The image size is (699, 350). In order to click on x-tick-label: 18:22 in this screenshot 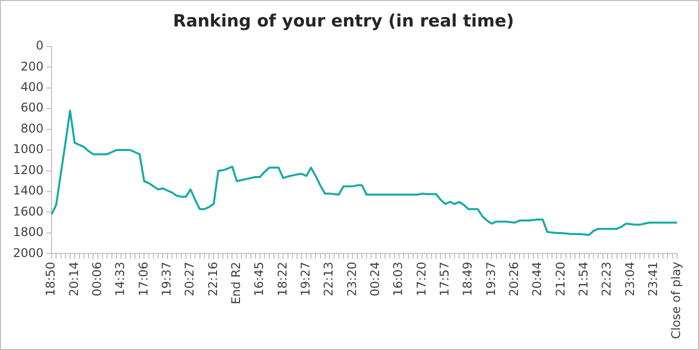, I will do `click(282, 279)`.